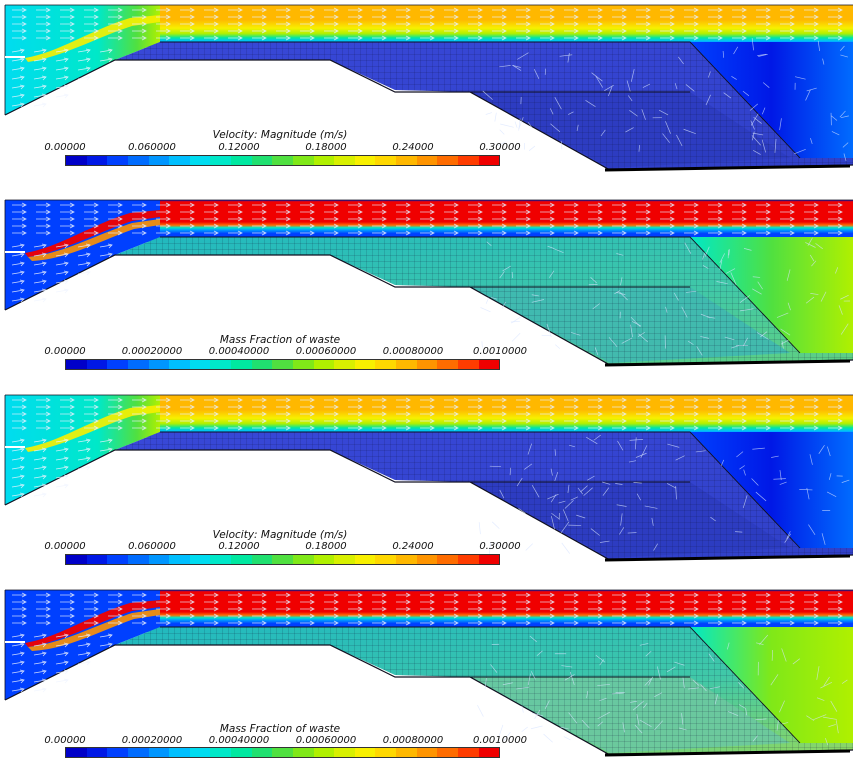 This screenshot has height=773, width=853. Describe the element at coordinates (727, 363) in the screenshot. I see `bed-floor-line` at that location.